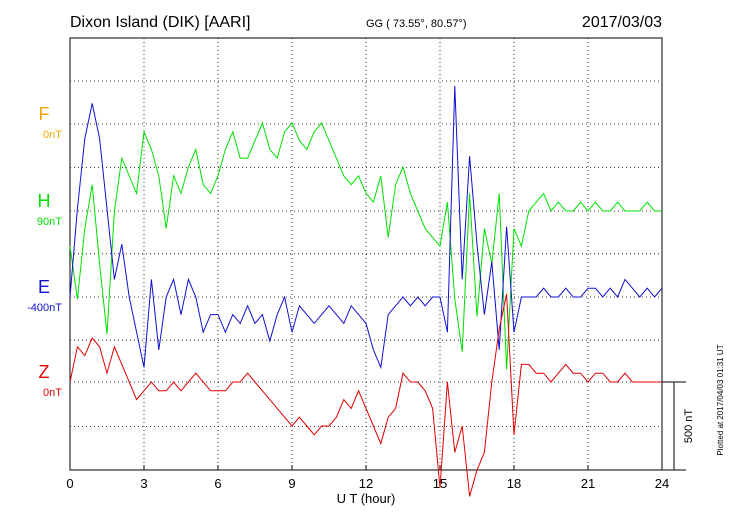  I want to click on plotted-note: Plotted at 2017/04/03 01:31 UT, so click(720, 399).